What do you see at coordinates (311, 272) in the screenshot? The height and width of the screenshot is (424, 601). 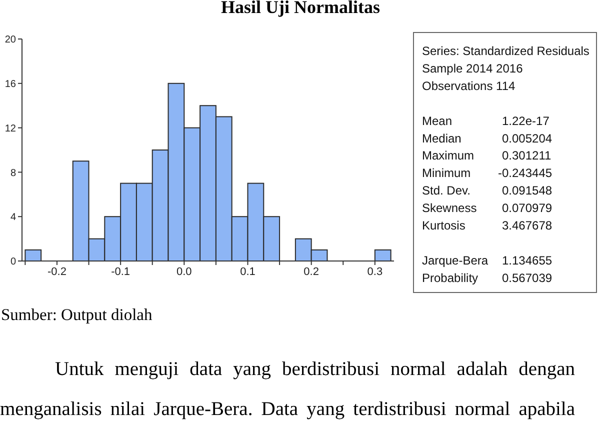 I see `x-tick-label: 0.2` at bounding box center [311, 272].